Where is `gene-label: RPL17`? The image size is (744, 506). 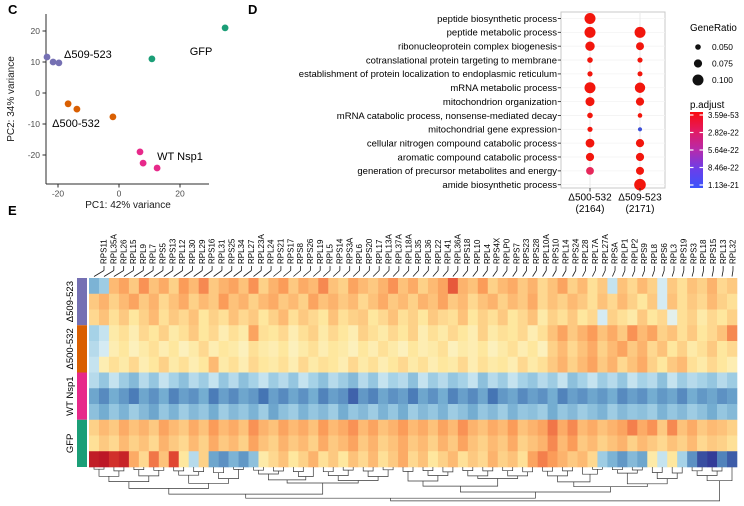 gene-label: RPL17 is located at coordinates (379, 251).